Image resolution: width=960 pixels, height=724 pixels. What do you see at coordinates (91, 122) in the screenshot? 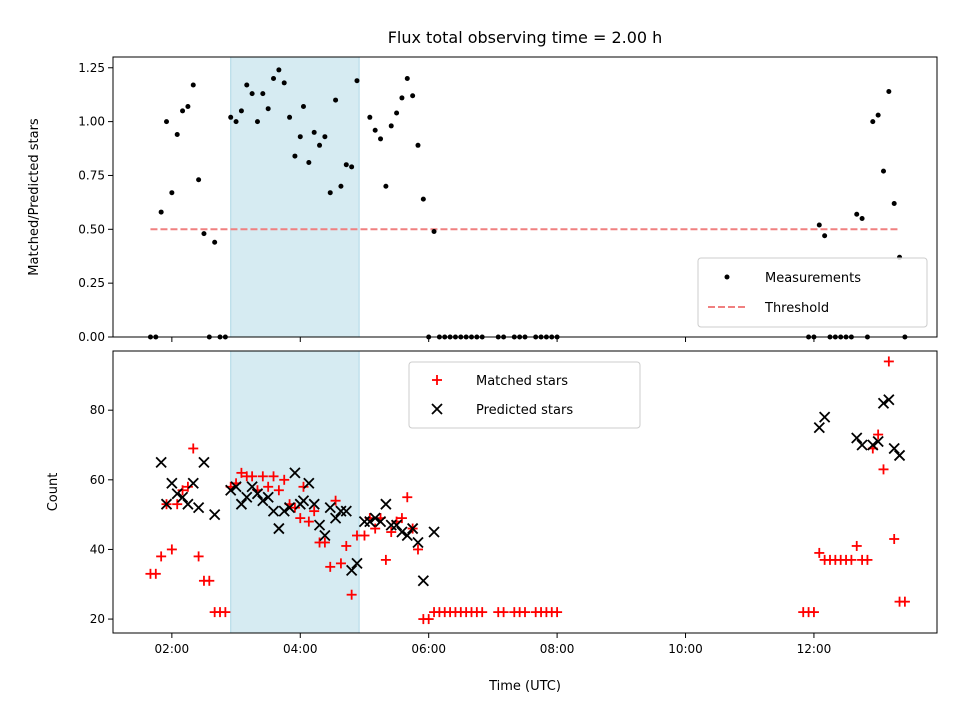
I see `top-y-tick-label: 1.00` at bounding box center [91, 122].